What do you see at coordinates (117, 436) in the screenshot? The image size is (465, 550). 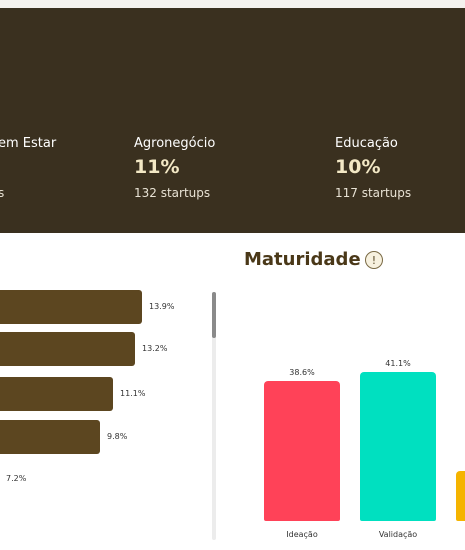 I see `sector-bar-value: 9.8%` at bounding box center [117, 436].